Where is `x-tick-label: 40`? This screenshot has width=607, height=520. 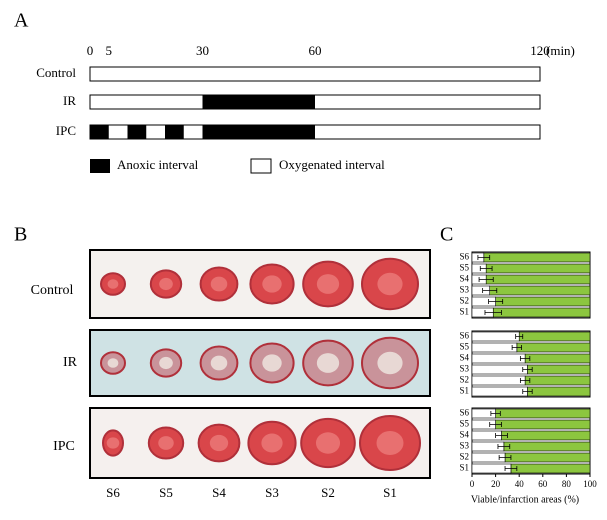
x-tick-label: 40 is located at coordinates (520, 484).